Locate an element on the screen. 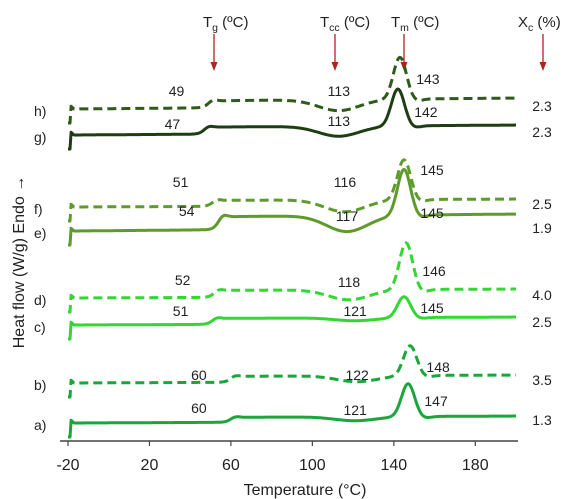  header-xc: Xc (%) is located at coordinates (539, 24).